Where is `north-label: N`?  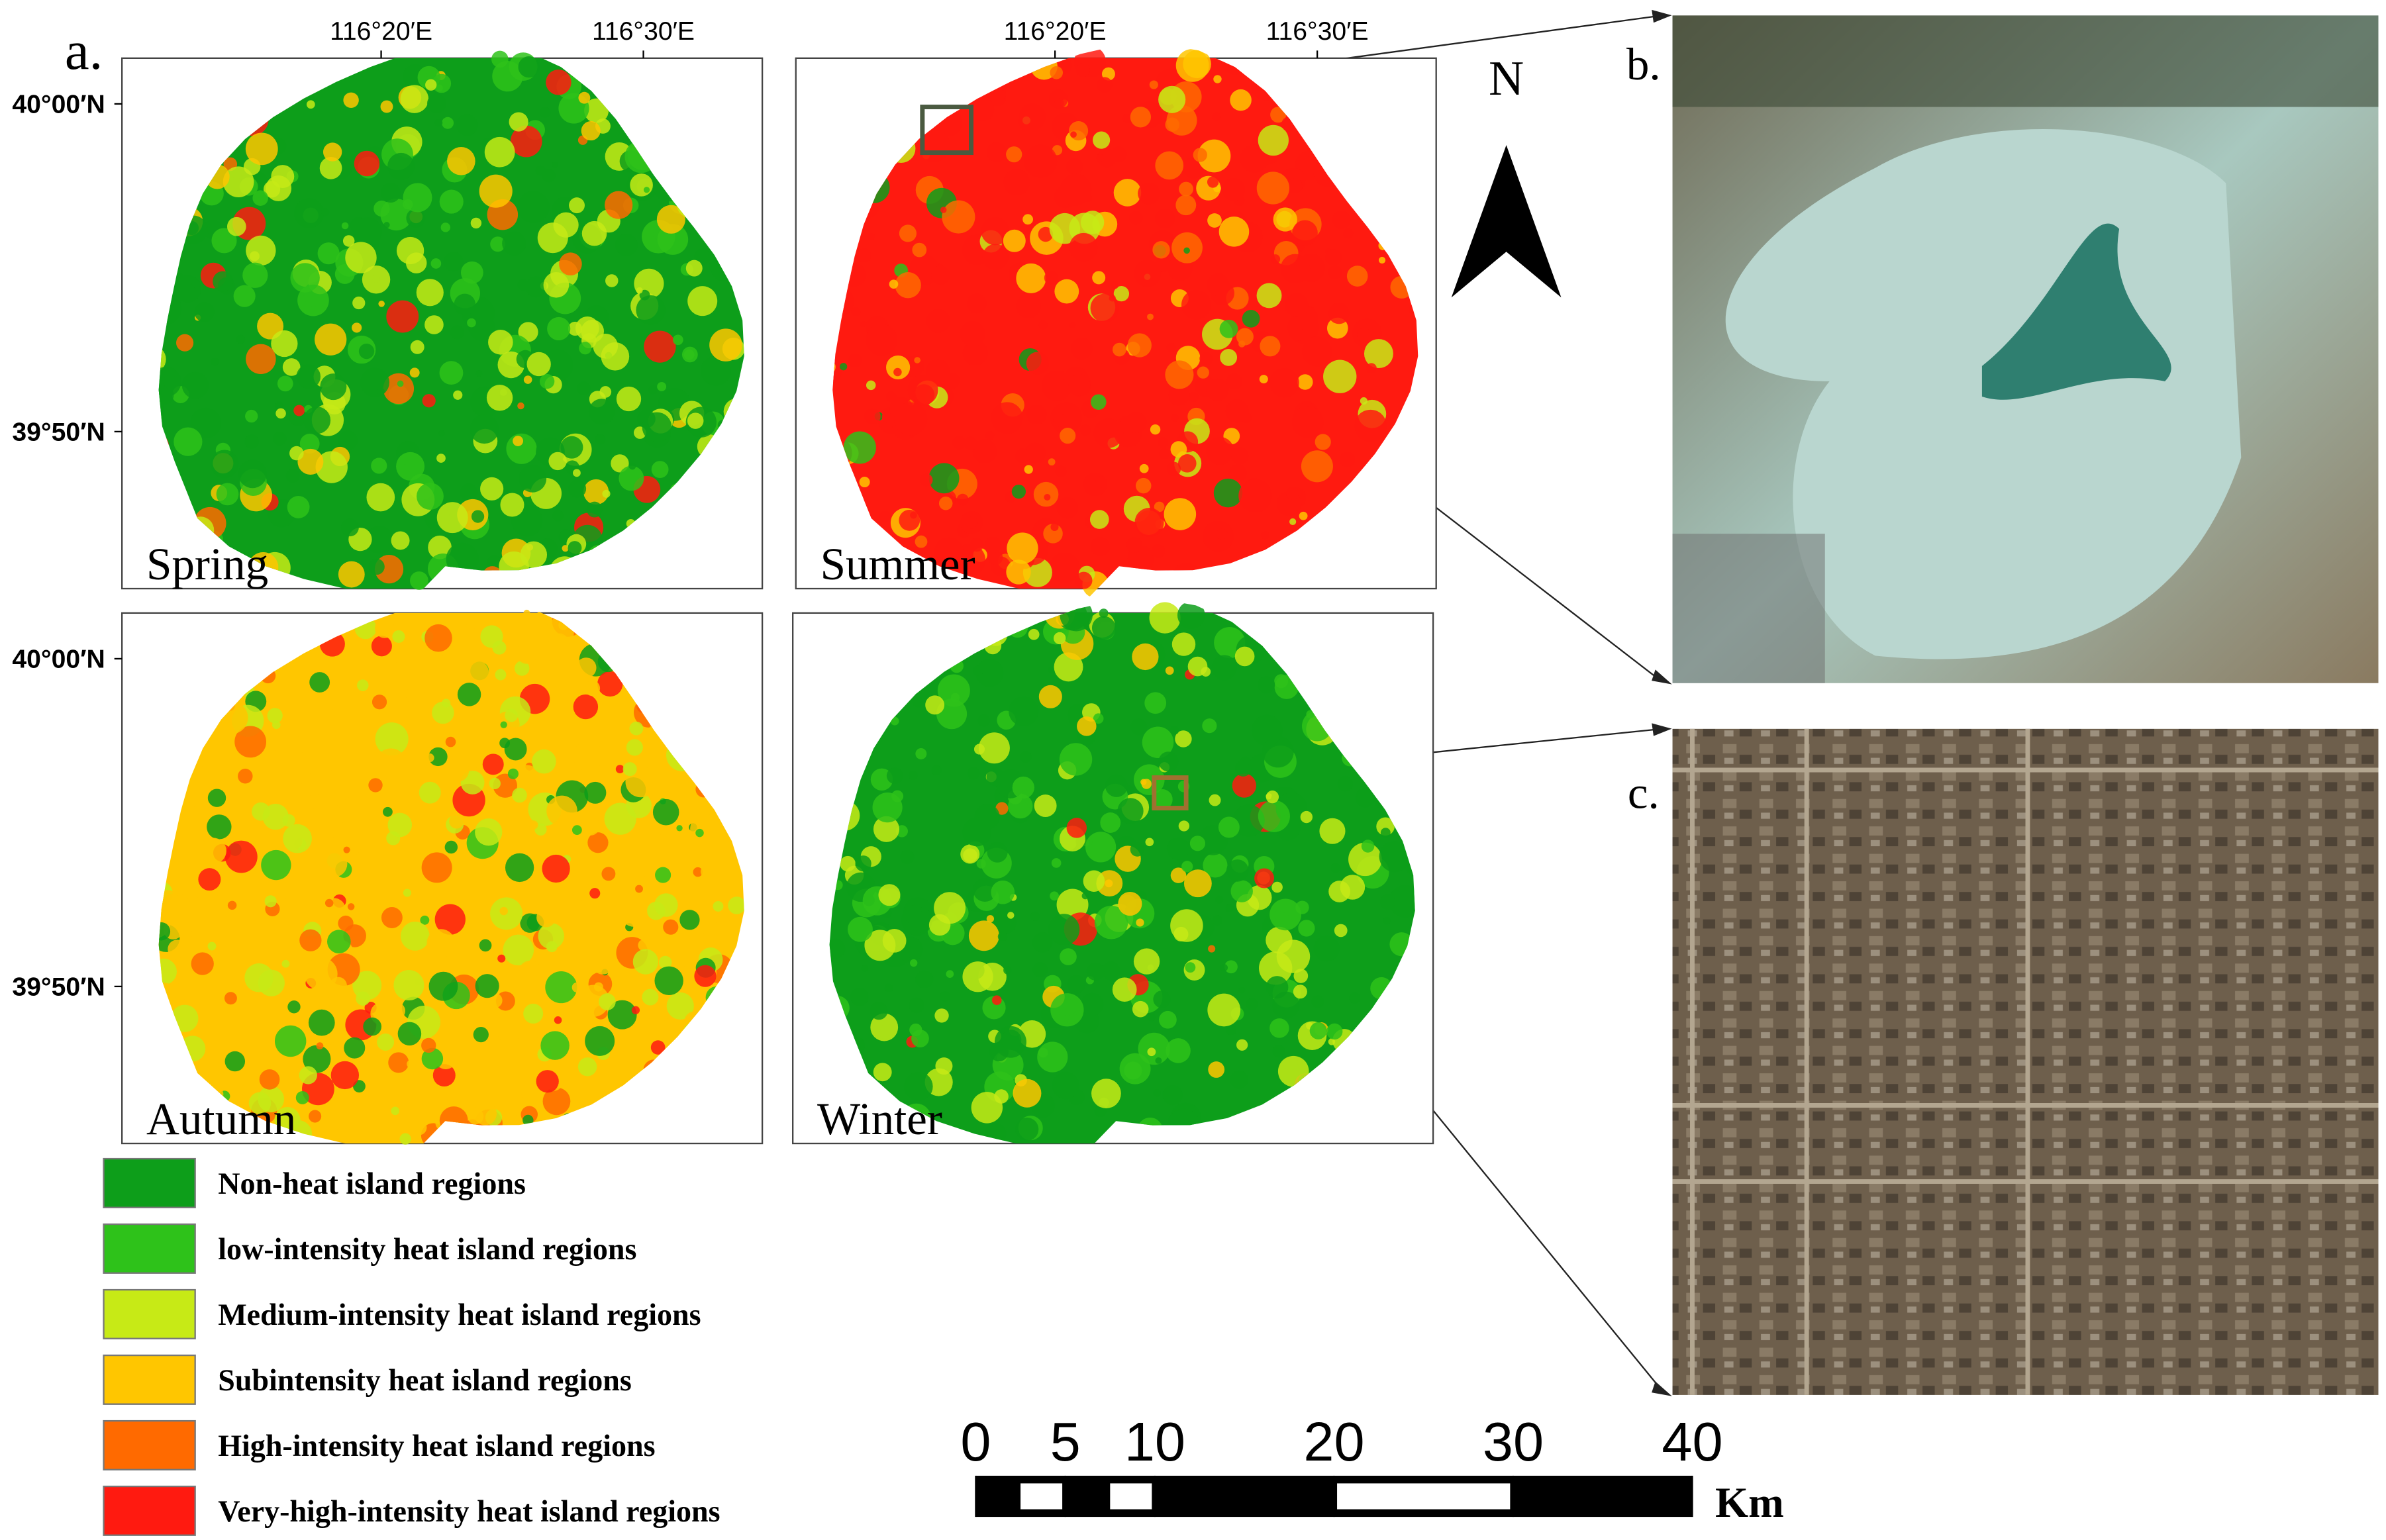 north-label: N is located at coordinates (1507, 78).